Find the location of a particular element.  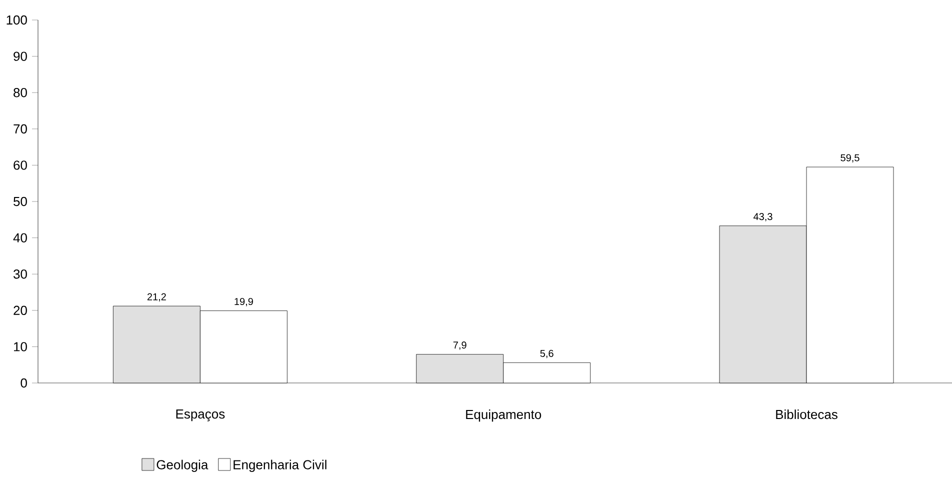

y-tick-label: 70 is located at coordinates (20, 129).